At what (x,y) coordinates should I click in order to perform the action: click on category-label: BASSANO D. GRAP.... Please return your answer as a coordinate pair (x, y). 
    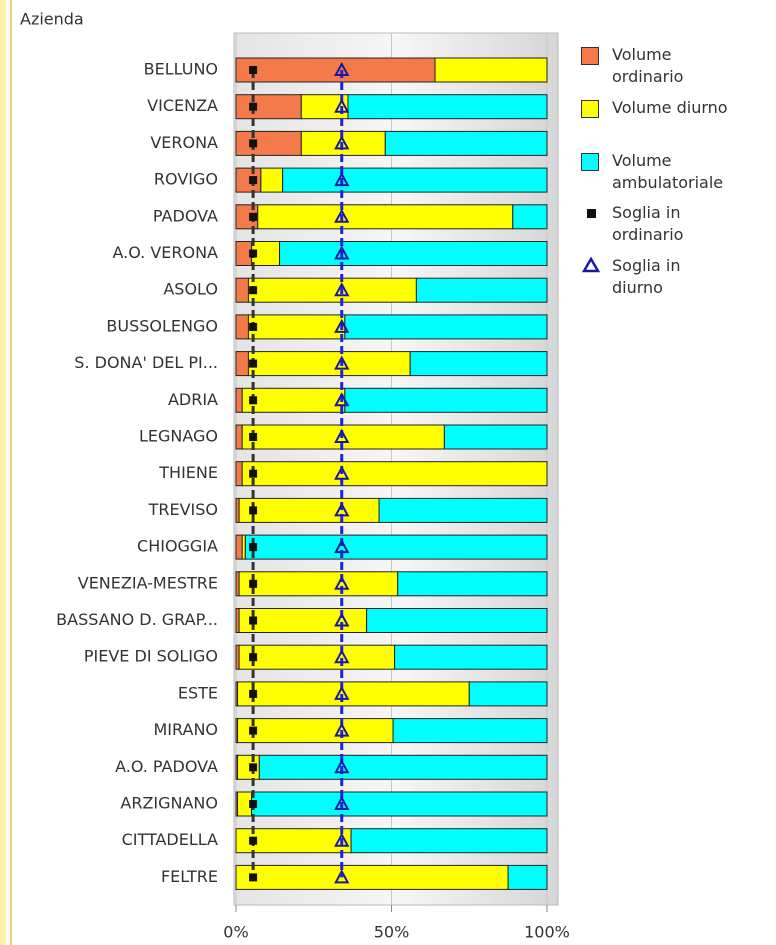
    Looking at the image, I should click on (137, 619).